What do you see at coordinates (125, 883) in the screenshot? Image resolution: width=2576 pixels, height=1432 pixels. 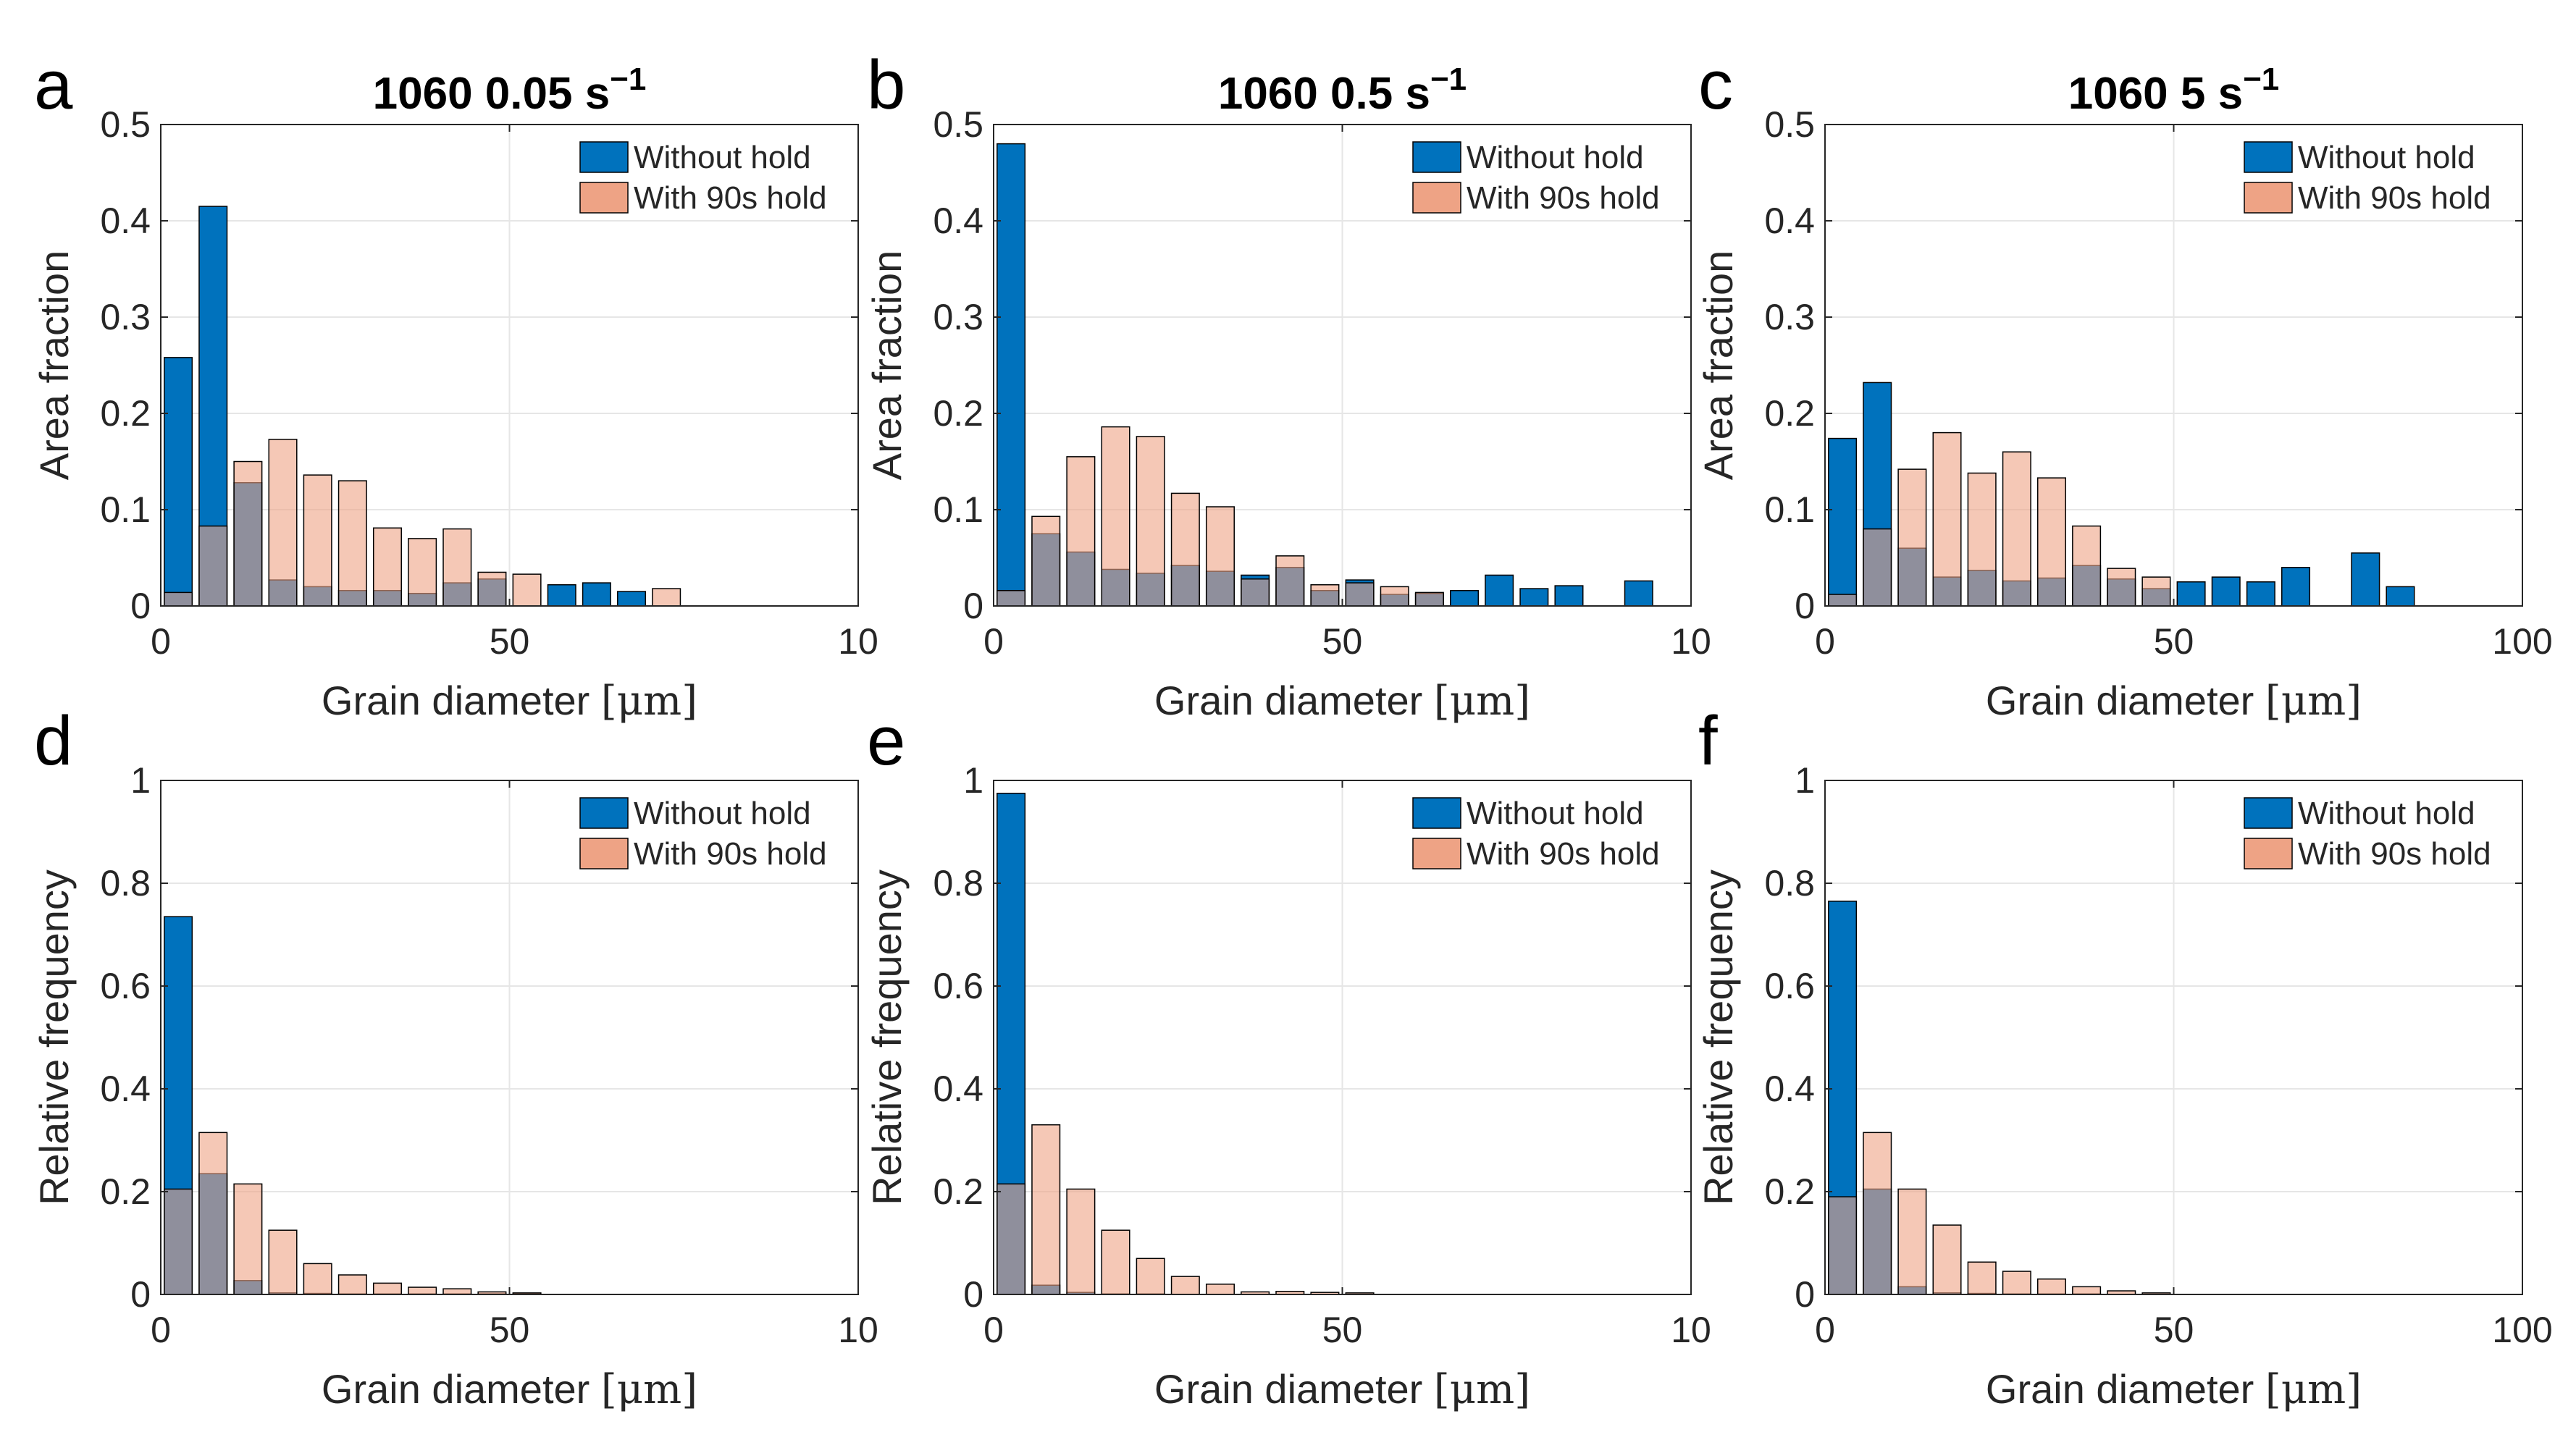 I see `y-tick-label: 0.8` at bounding box center [125, 883].